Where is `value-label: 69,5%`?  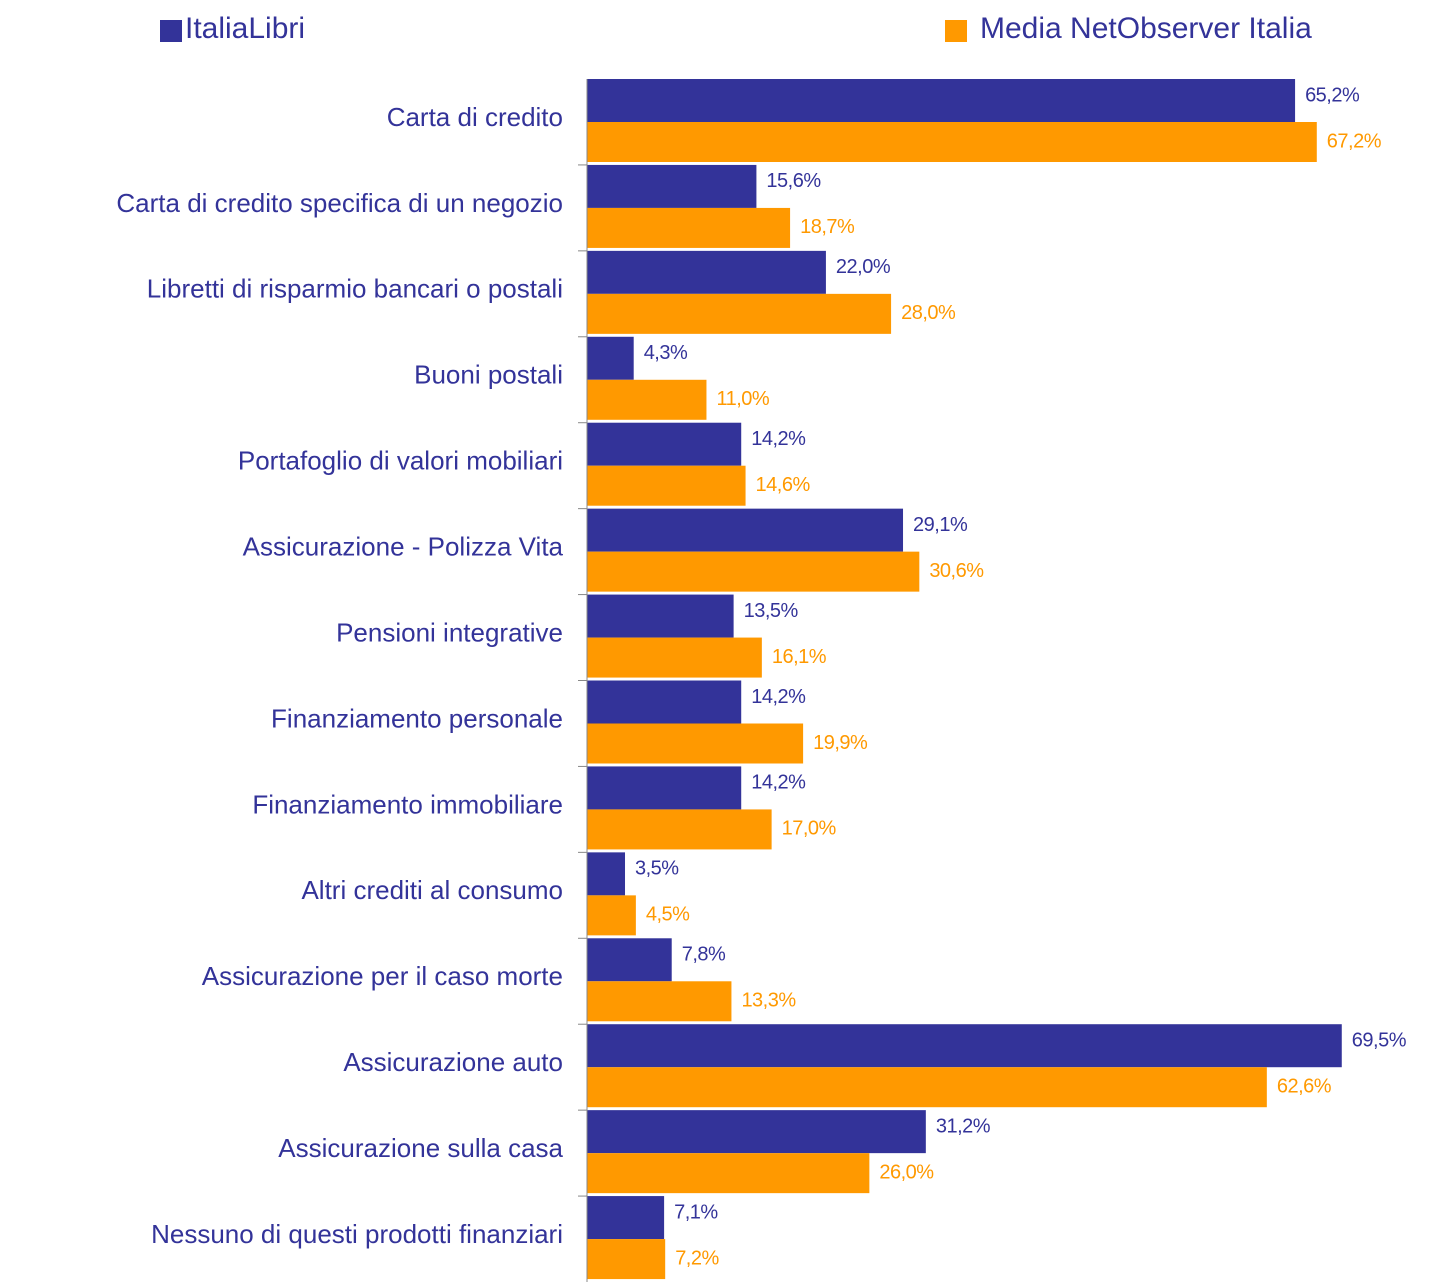
value-label: 69,5% is located at coordinates (1379, 1040).